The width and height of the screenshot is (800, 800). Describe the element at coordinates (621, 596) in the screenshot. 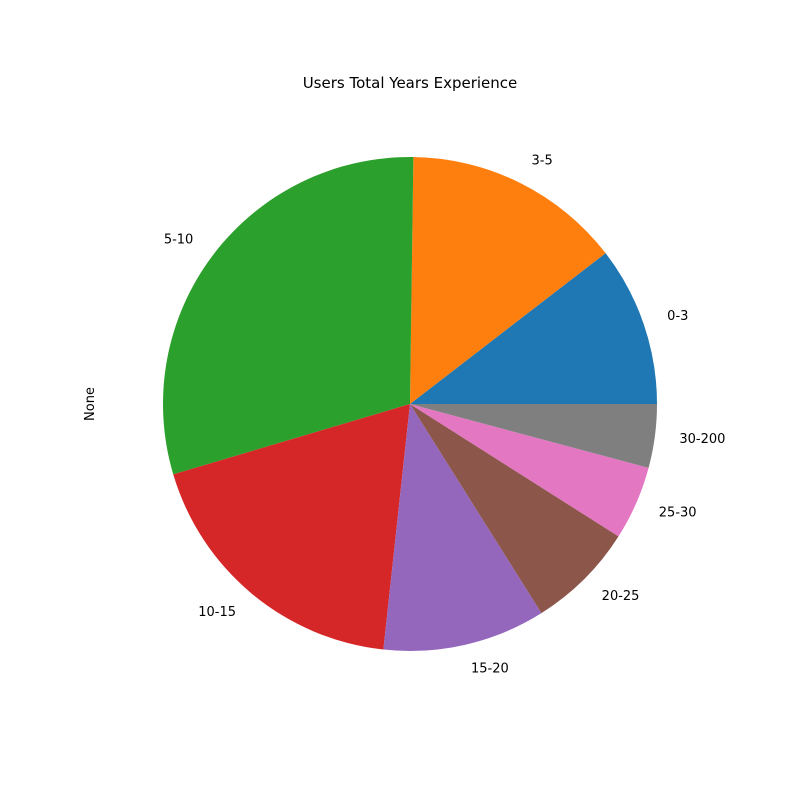

I see `pie-label-20-25: 20-25` at that location.